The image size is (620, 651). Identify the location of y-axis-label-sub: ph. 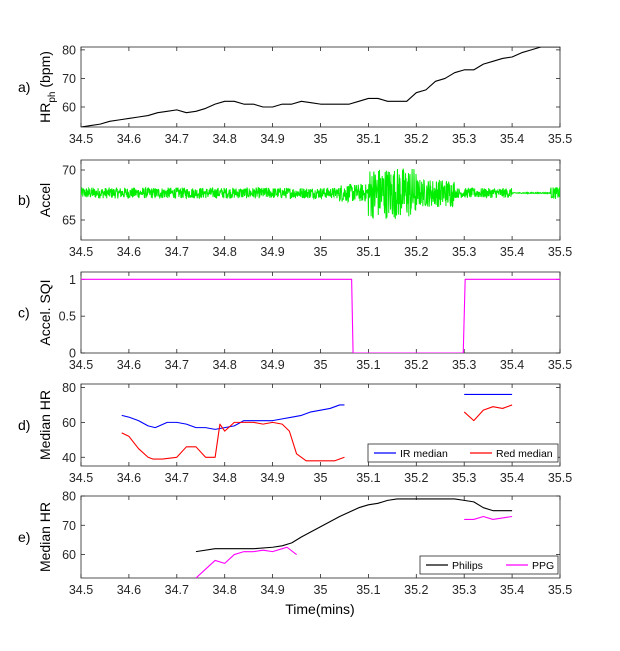
(52, 97).